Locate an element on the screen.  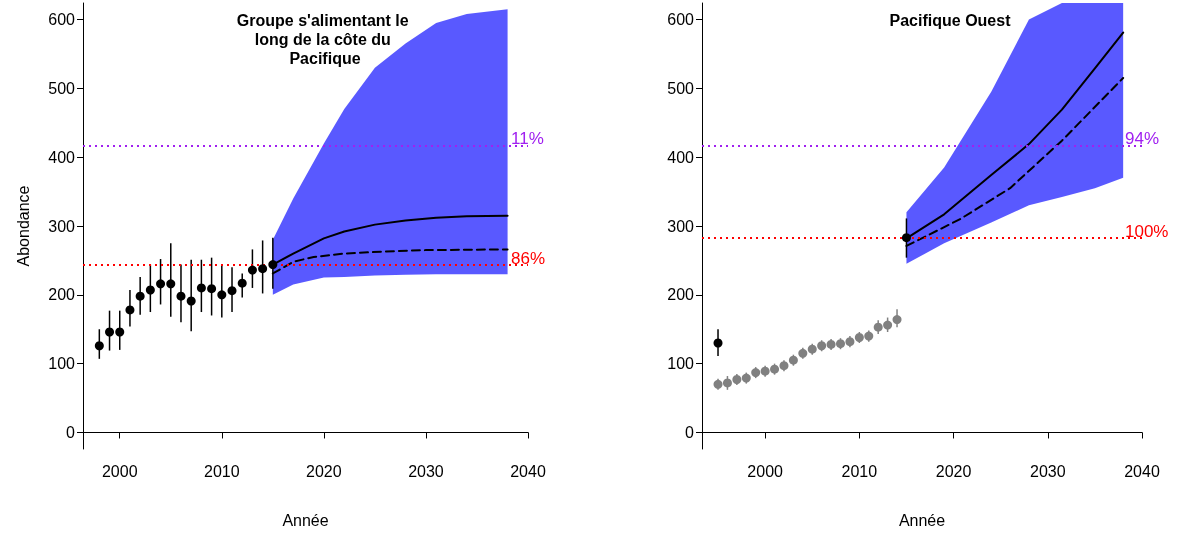
annotation: 86% is located at coordinates (528, 258).